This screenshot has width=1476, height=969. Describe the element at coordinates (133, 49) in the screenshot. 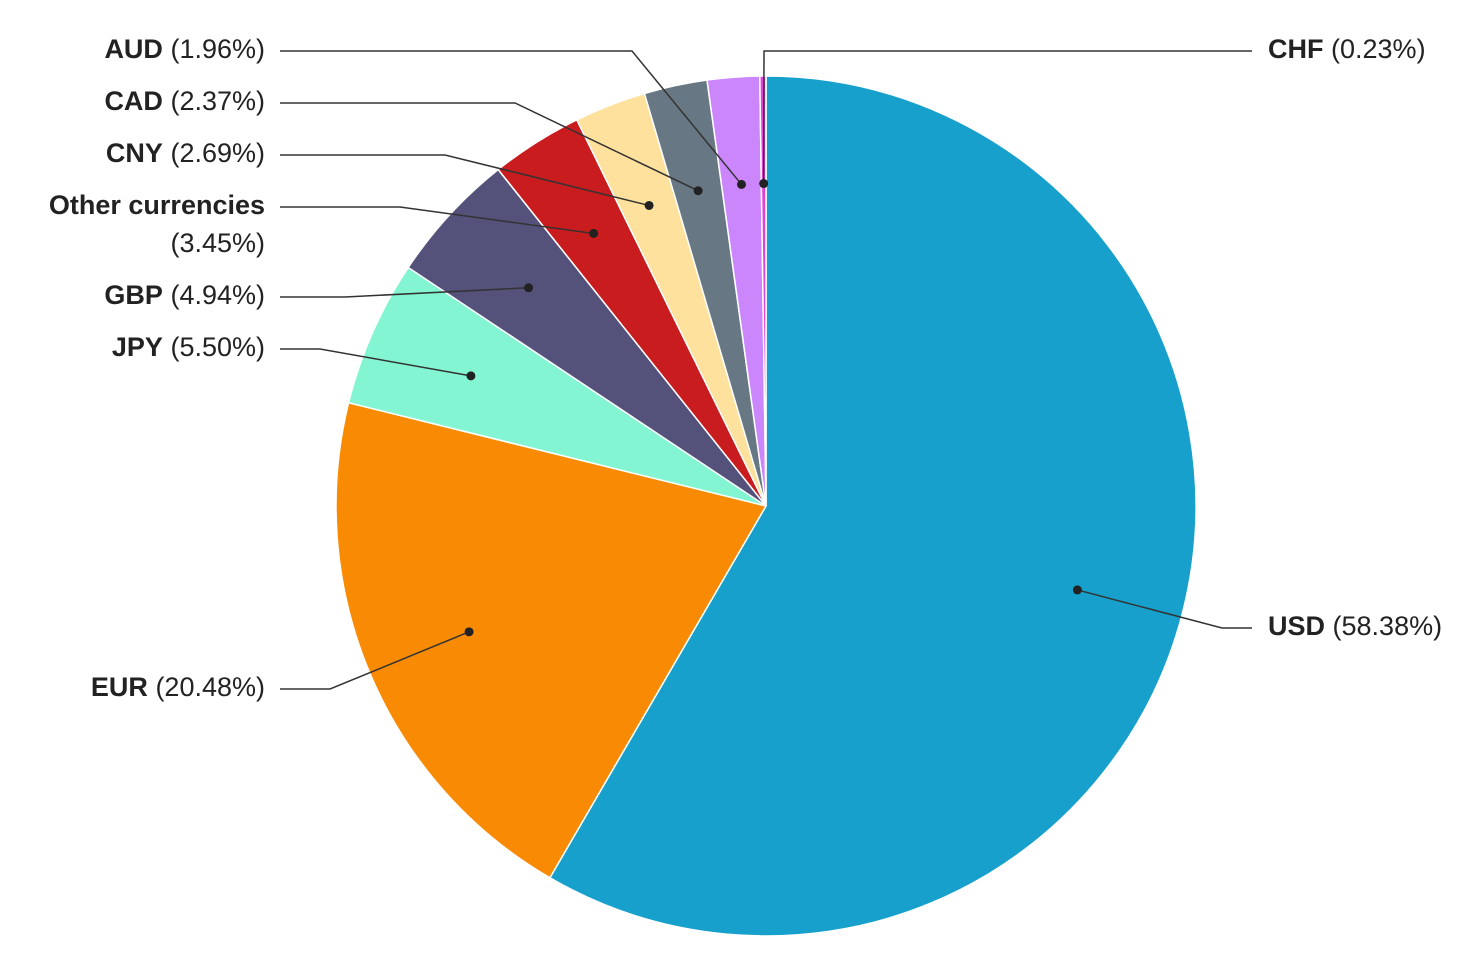

I see `slice-name: AUD` at that location.